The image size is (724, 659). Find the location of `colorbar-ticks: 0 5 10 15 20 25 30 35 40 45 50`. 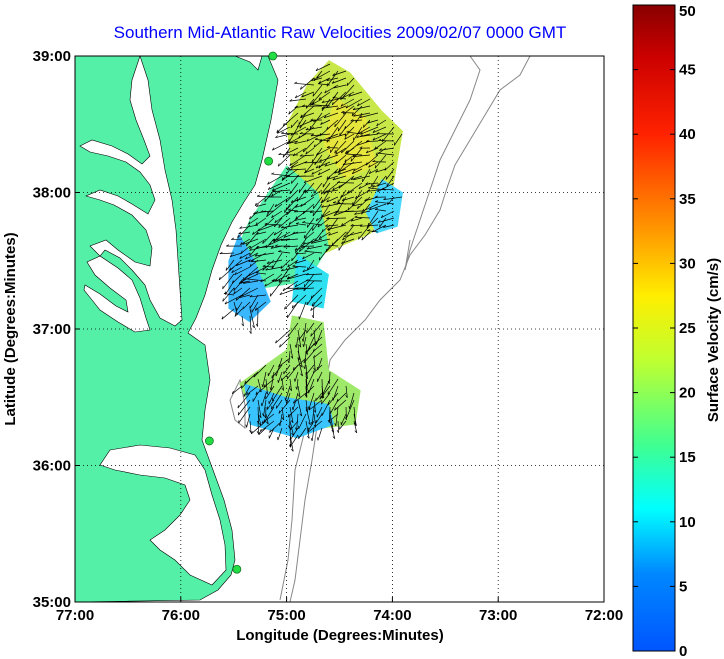

colorbar-ticks: 0 5 10 15 20 25 30 35 40 45 50 is located at coordinates (664, 331).